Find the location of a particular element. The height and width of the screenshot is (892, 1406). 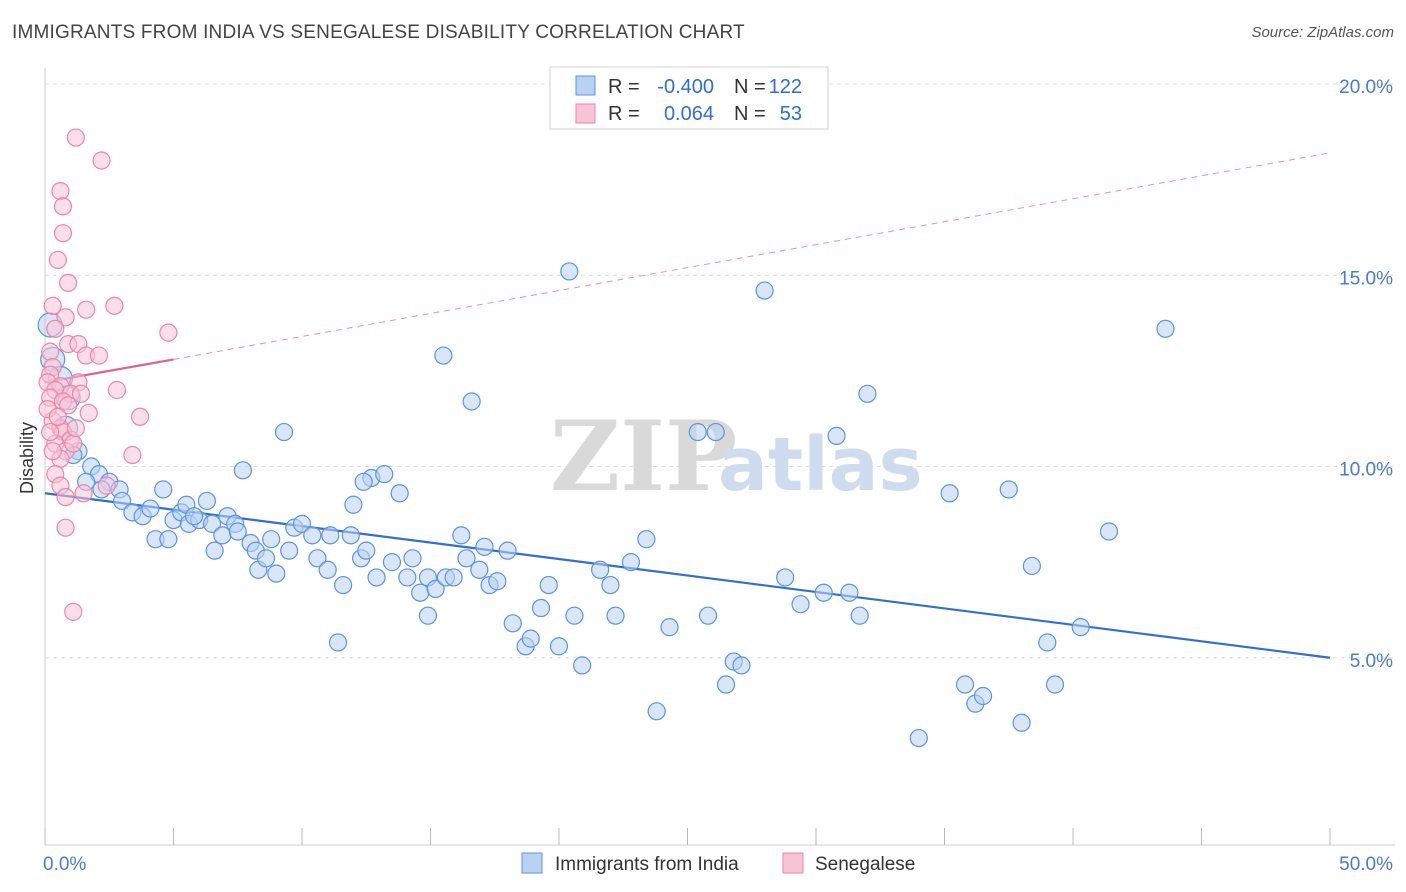

legend-swatch-senegal is located at coordinates (585, 113).